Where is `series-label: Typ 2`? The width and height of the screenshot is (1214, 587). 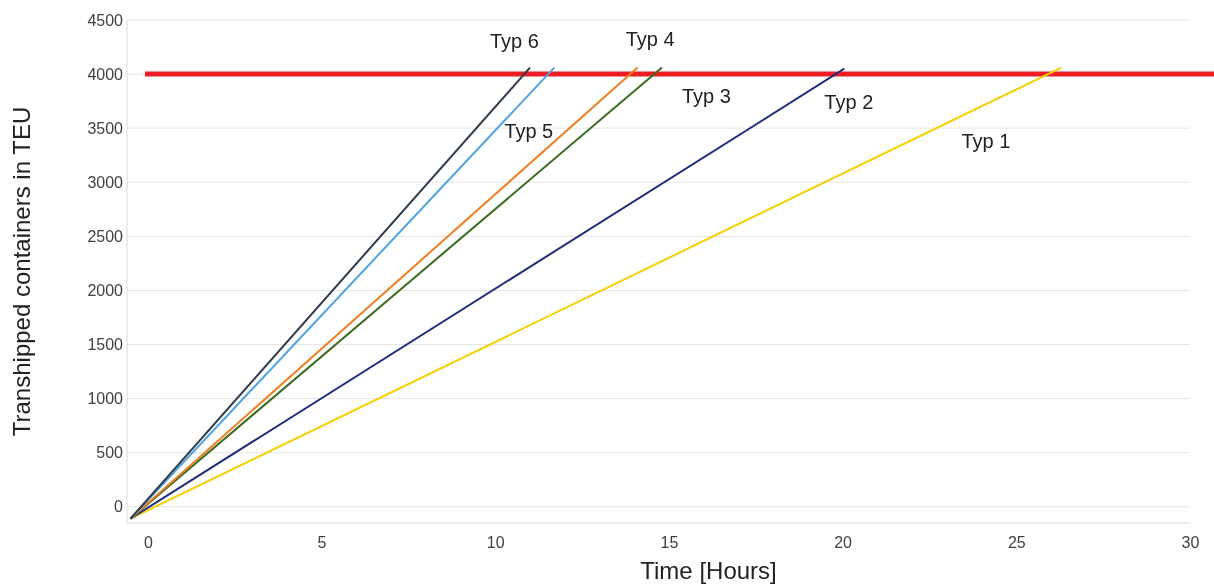 series-label: Typ 2 is located at coordinates (849, 101).